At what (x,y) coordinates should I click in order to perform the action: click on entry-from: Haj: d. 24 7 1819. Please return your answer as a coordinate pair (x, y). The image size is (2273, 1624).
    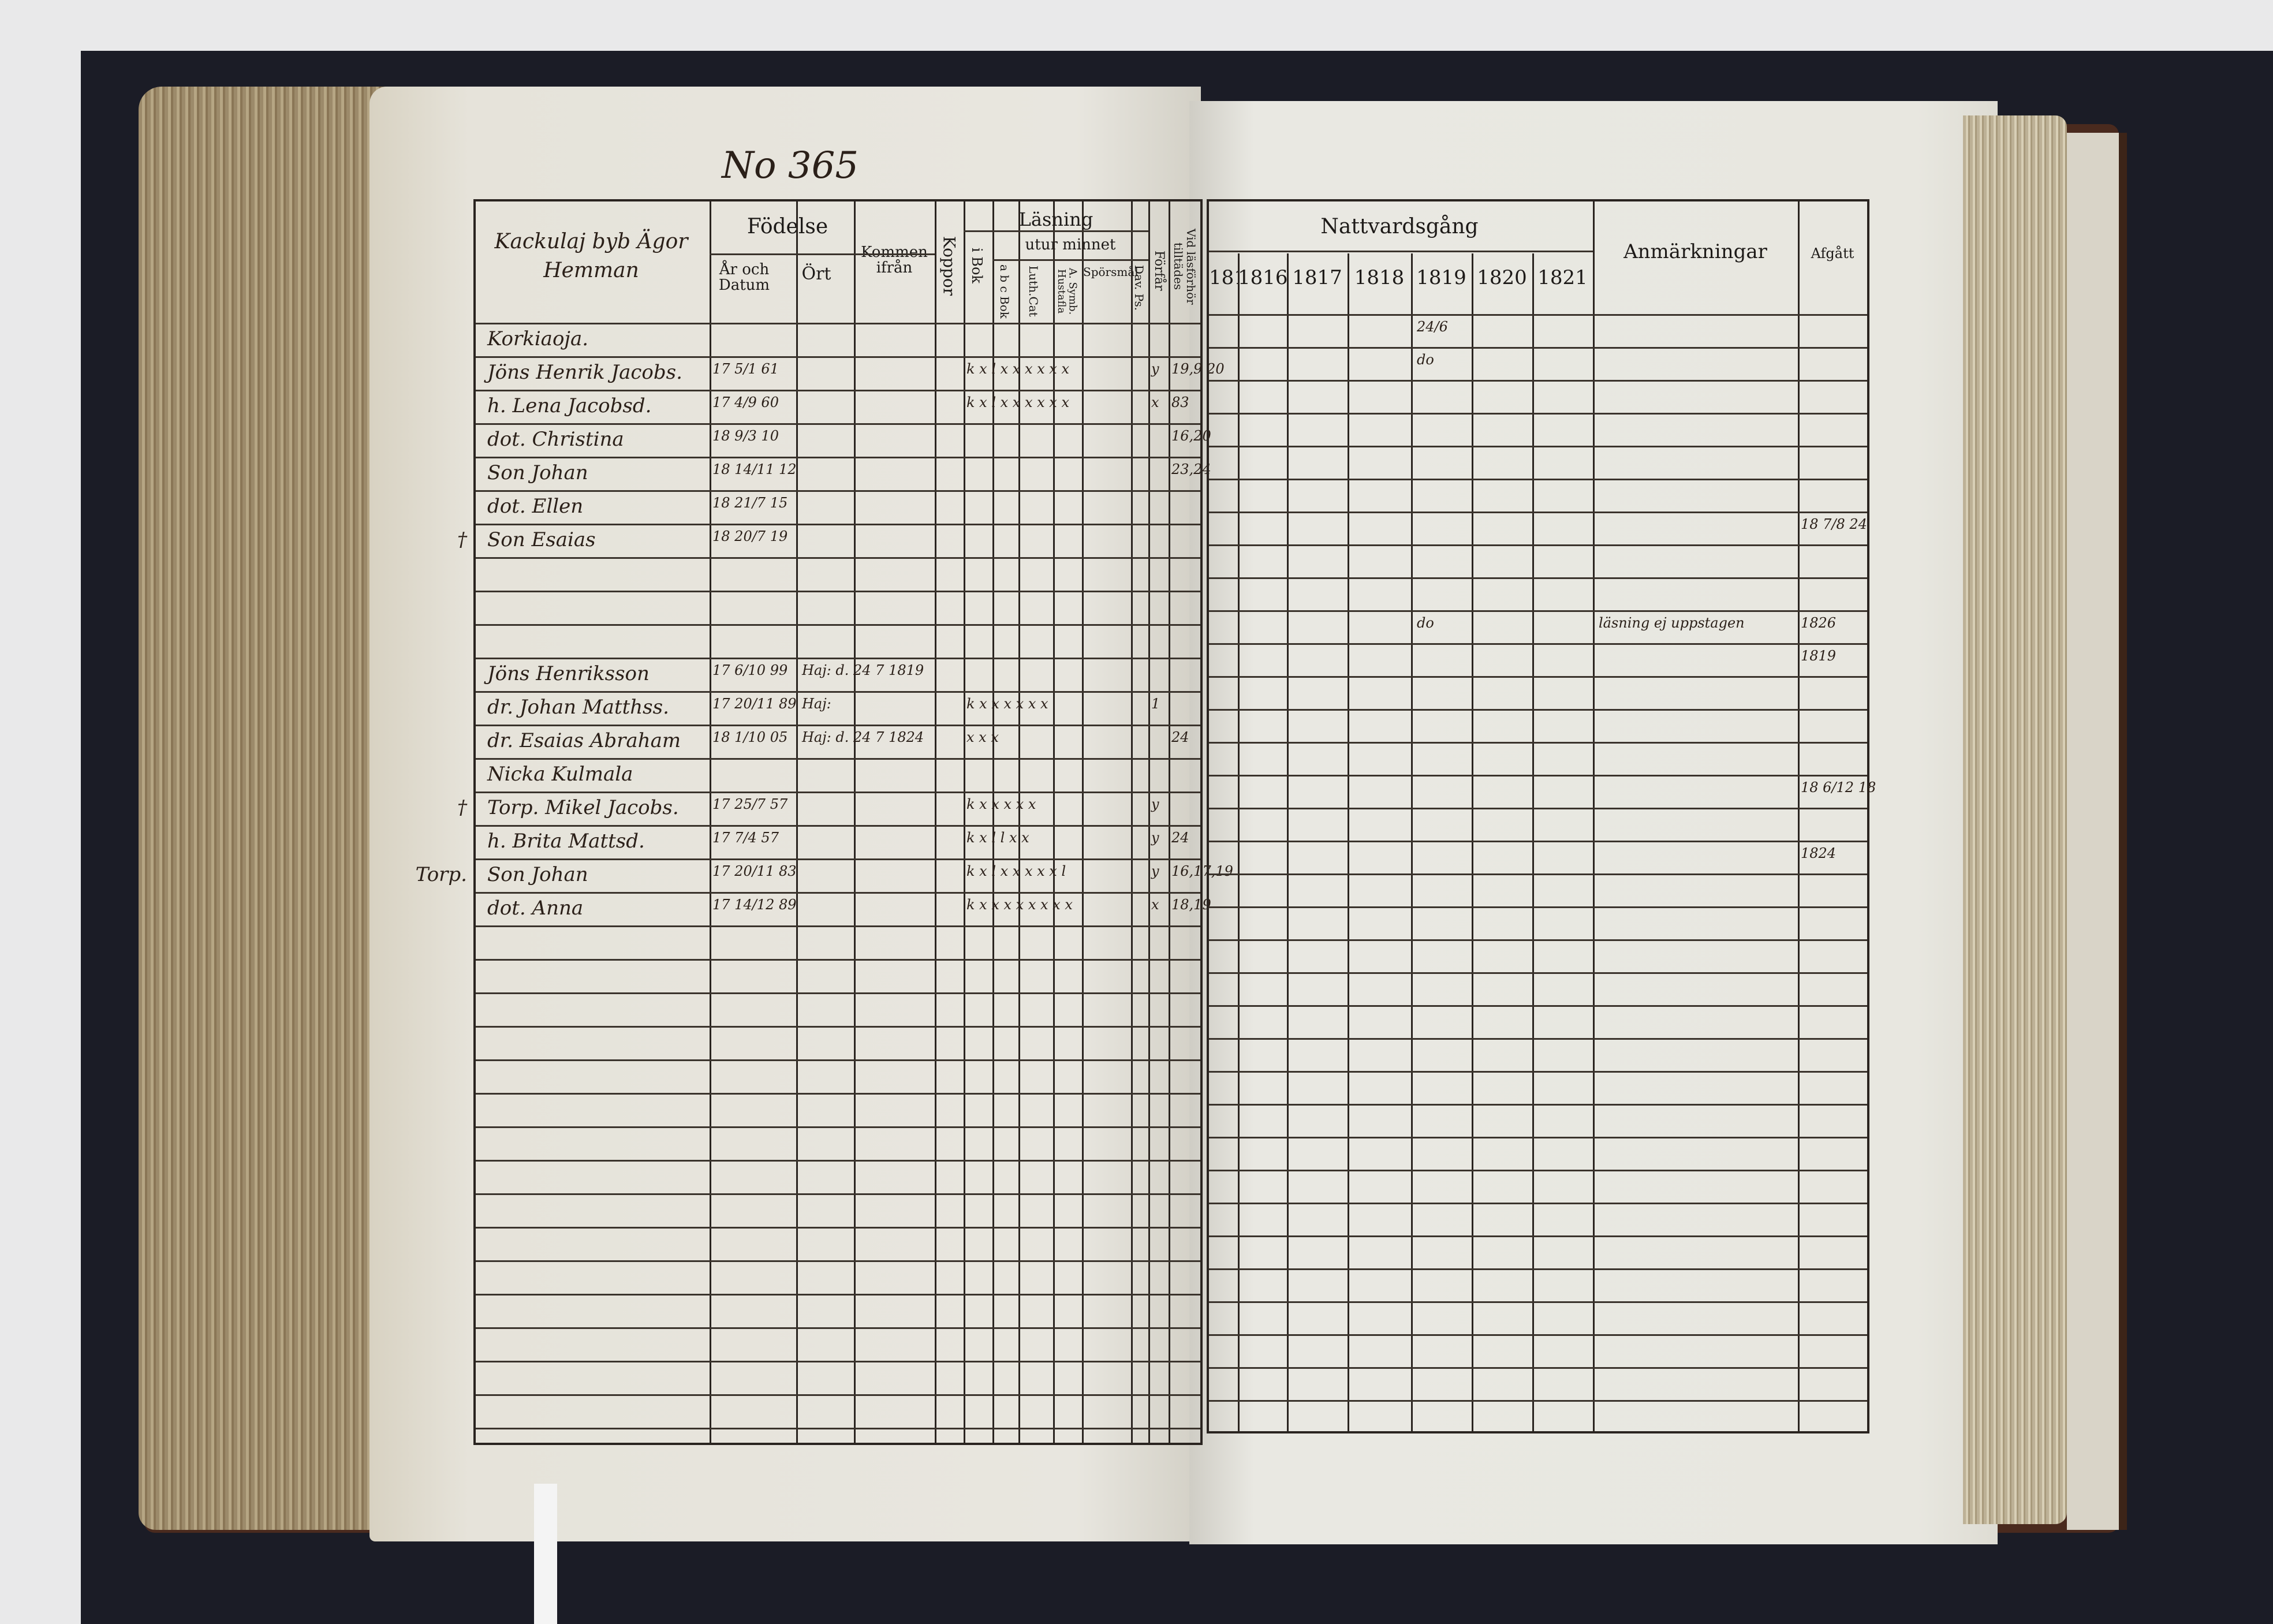
    Looking at the image, I should click on (863, 670).